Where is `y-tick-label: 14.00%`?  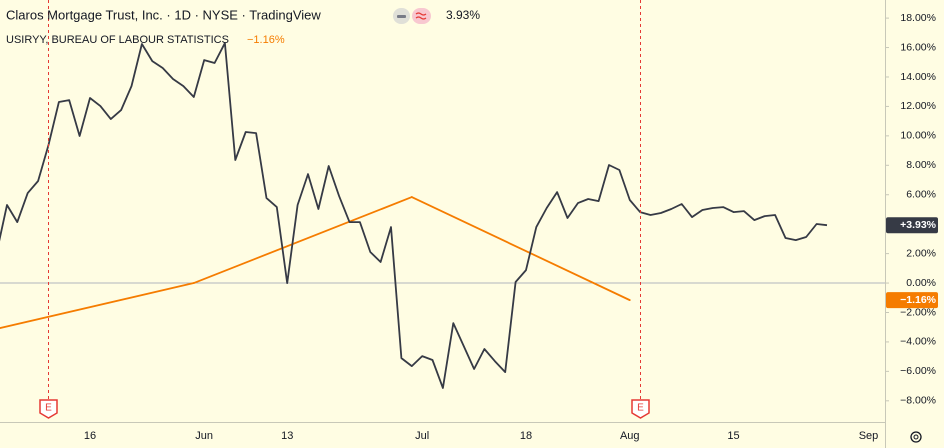 y-tick-label: 14.00% is located at coordinates (918, 77).